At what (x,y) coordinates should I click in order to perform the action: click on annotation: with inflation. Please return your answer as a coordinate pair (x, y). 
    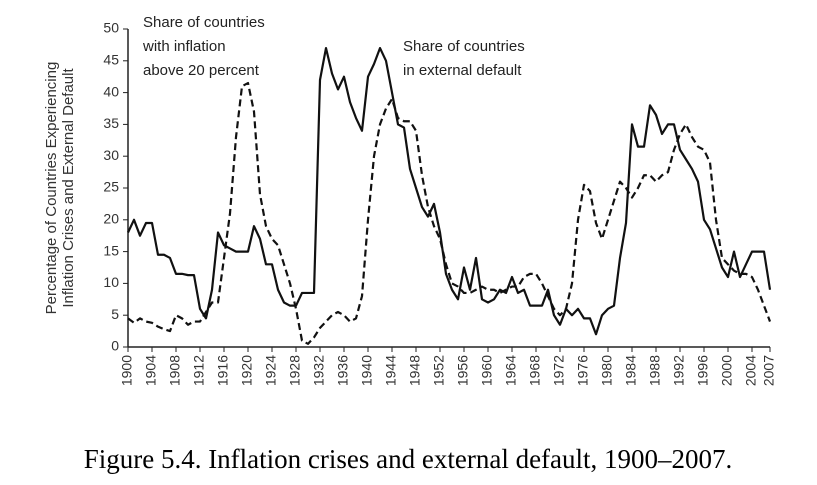
    Looking at the image, I should click on (184, 46).